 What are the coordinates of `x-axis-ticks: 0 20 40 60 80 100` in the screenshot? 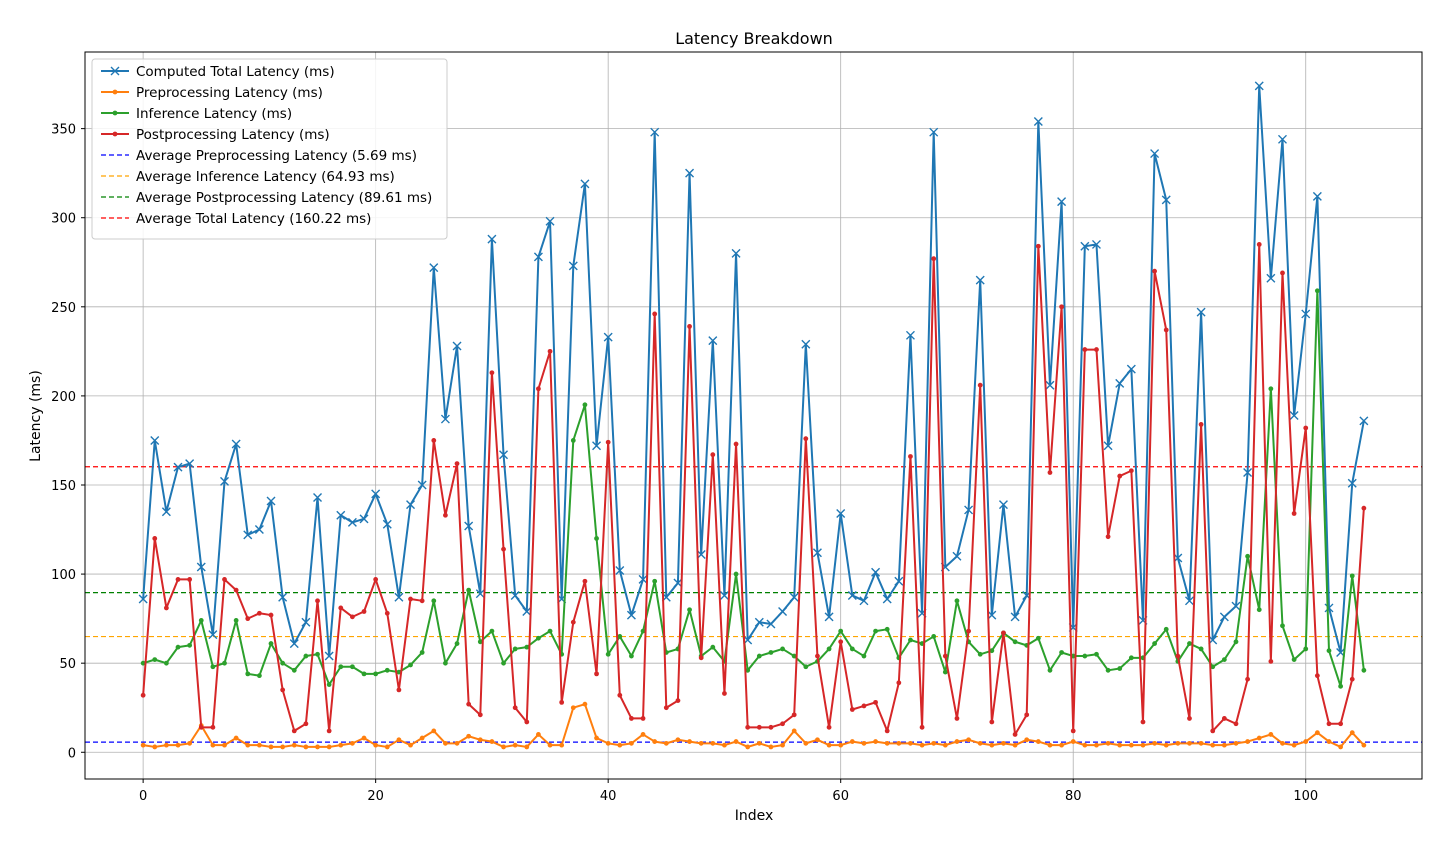 It's located at (728, 791).